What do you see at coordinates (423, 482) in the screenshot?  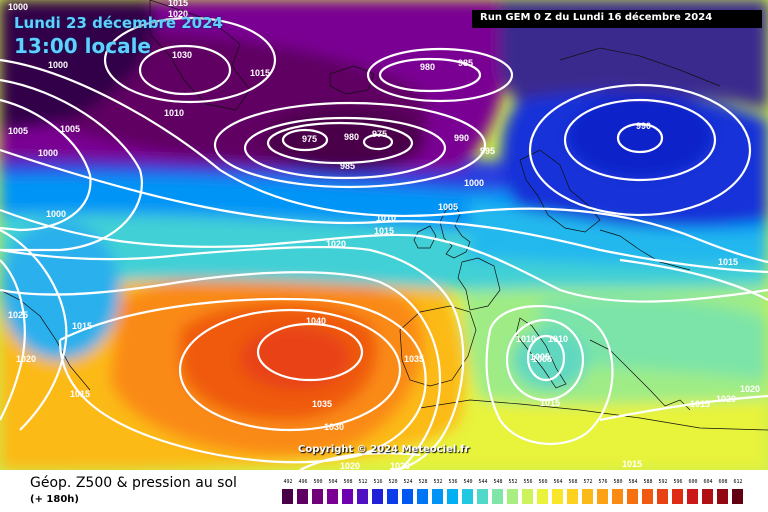 I see `scale-label: 528` at bounding box center [423, 482].